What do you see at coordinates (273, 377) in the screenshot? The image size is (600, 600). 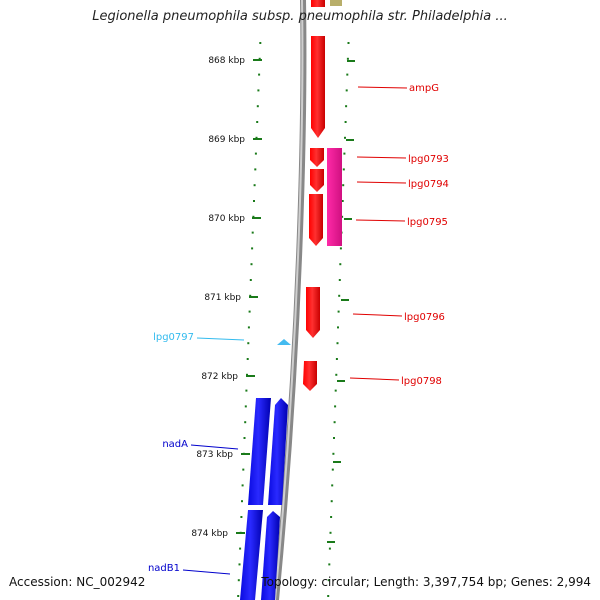 I see `ruler-872: 872 kbp` at bounding box center [273, 377].